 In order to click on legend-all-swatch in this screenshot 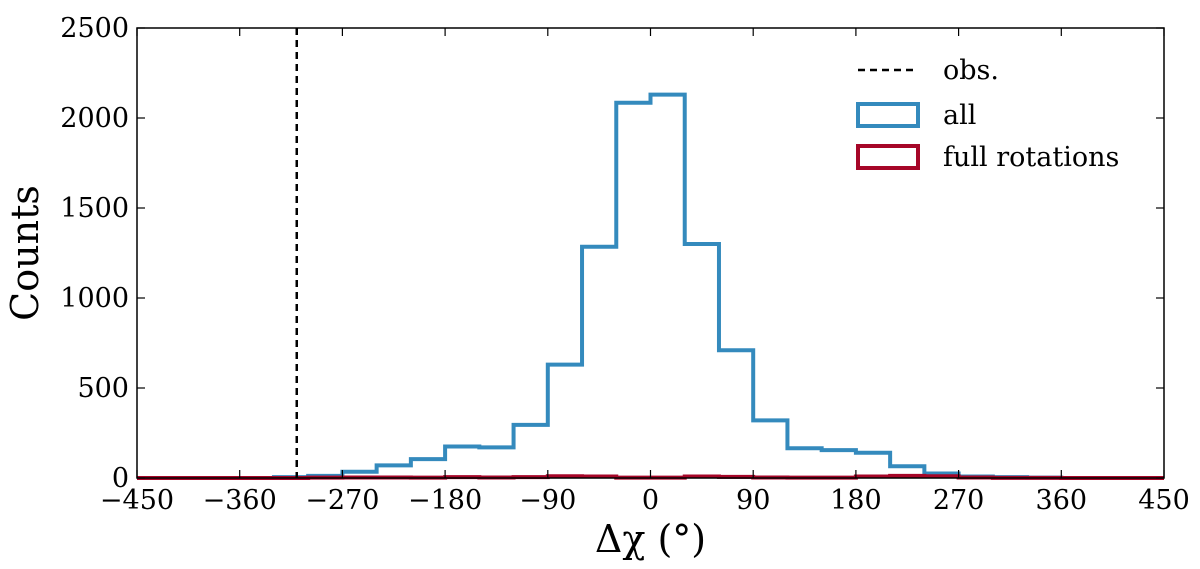, I will do `click(888, 115)`.